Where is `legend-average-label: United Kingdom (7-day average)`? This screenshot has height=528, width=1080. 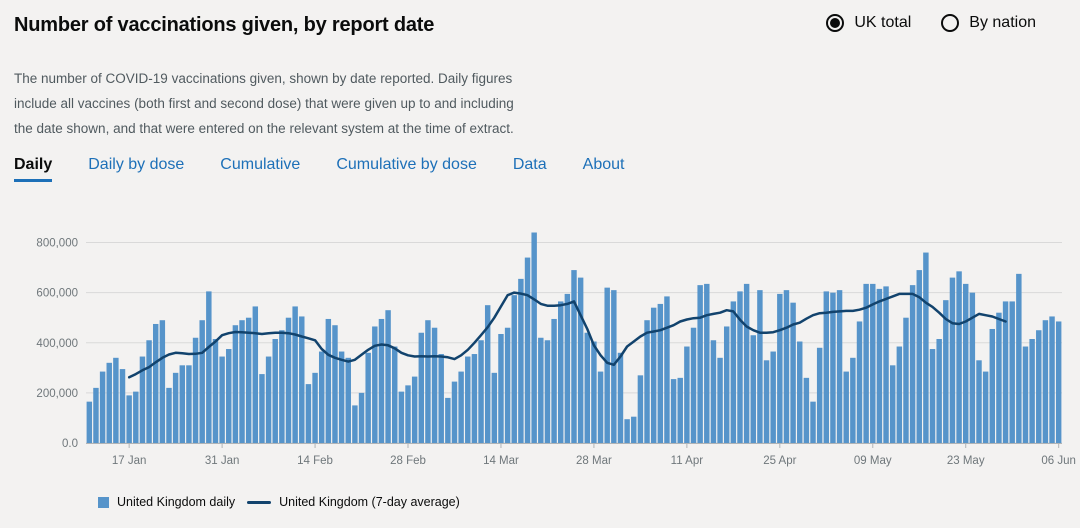
legend-average-label: United Kingdom (7-day average) is located at coordinates (369, 502).